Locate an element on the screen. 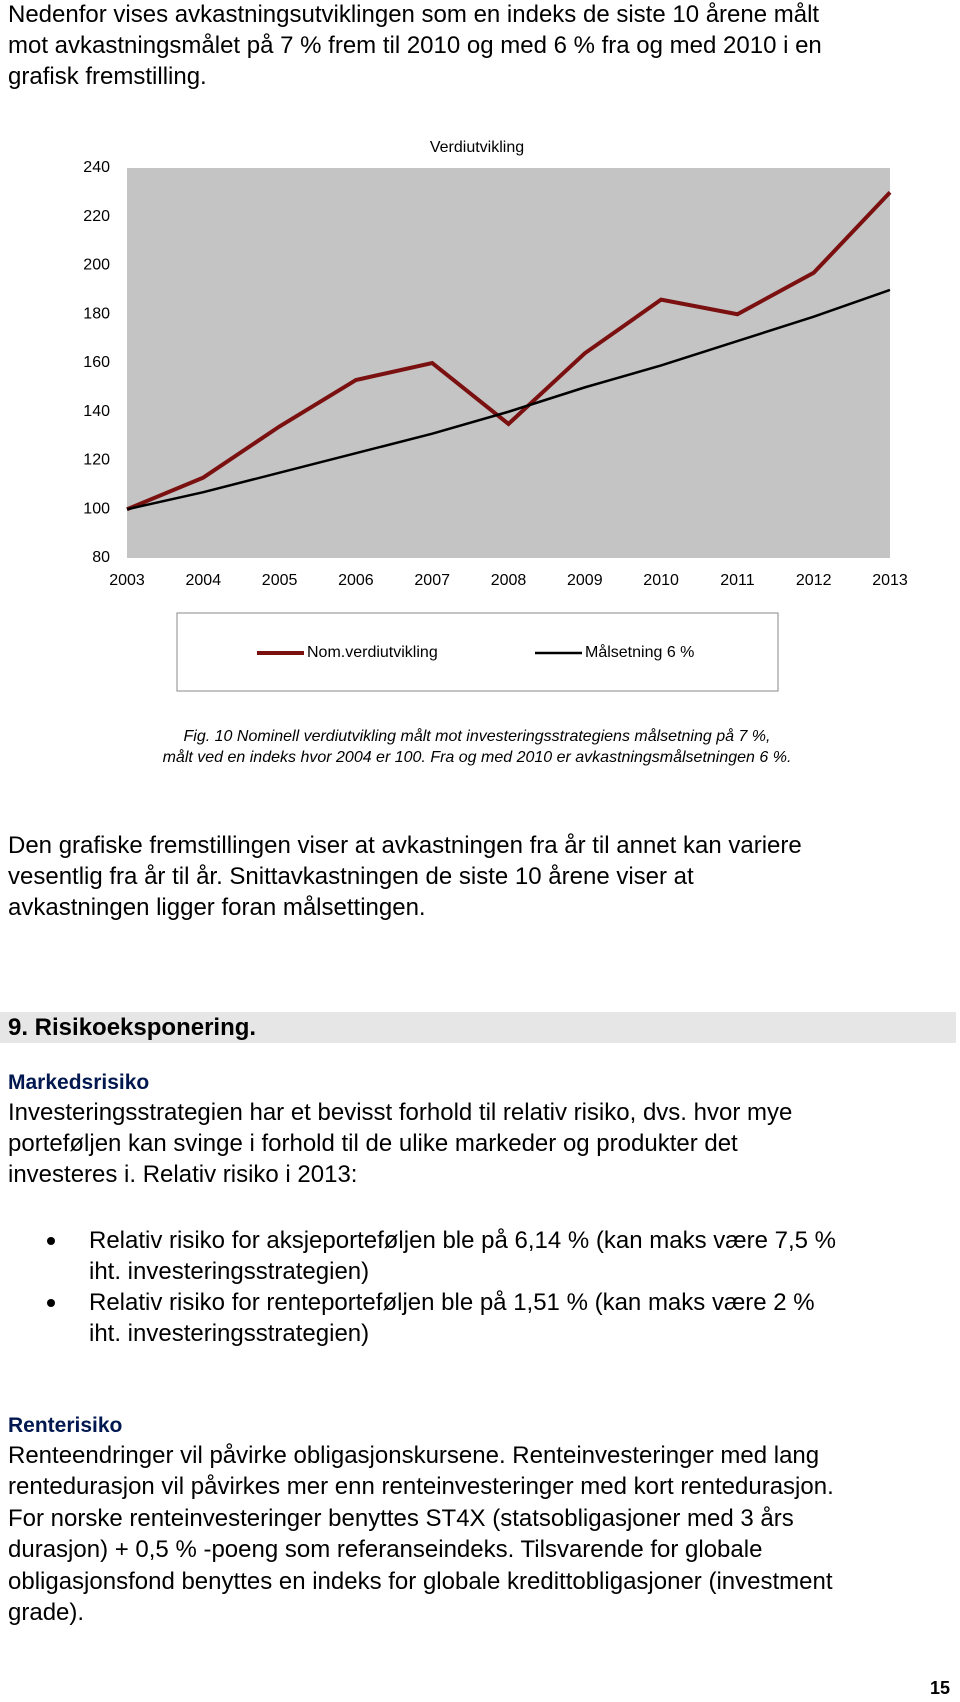  x-tick-label: 2003 is located at coordinates (127, 580).